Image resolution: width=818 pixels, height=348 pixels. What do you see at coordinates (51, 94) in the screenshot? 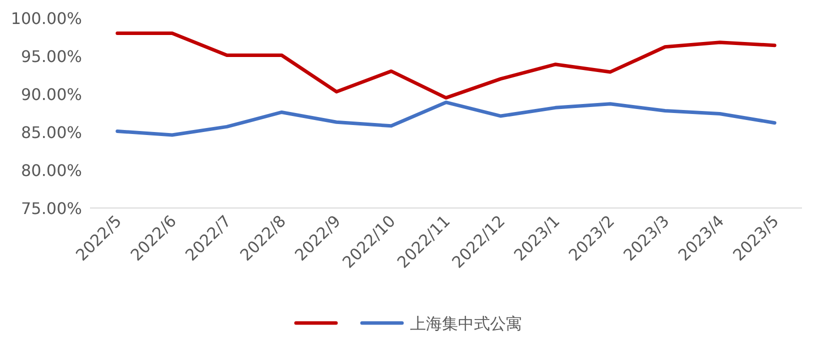
I see `y-tick-label: 90.00%` at bounding box center [51, 94].